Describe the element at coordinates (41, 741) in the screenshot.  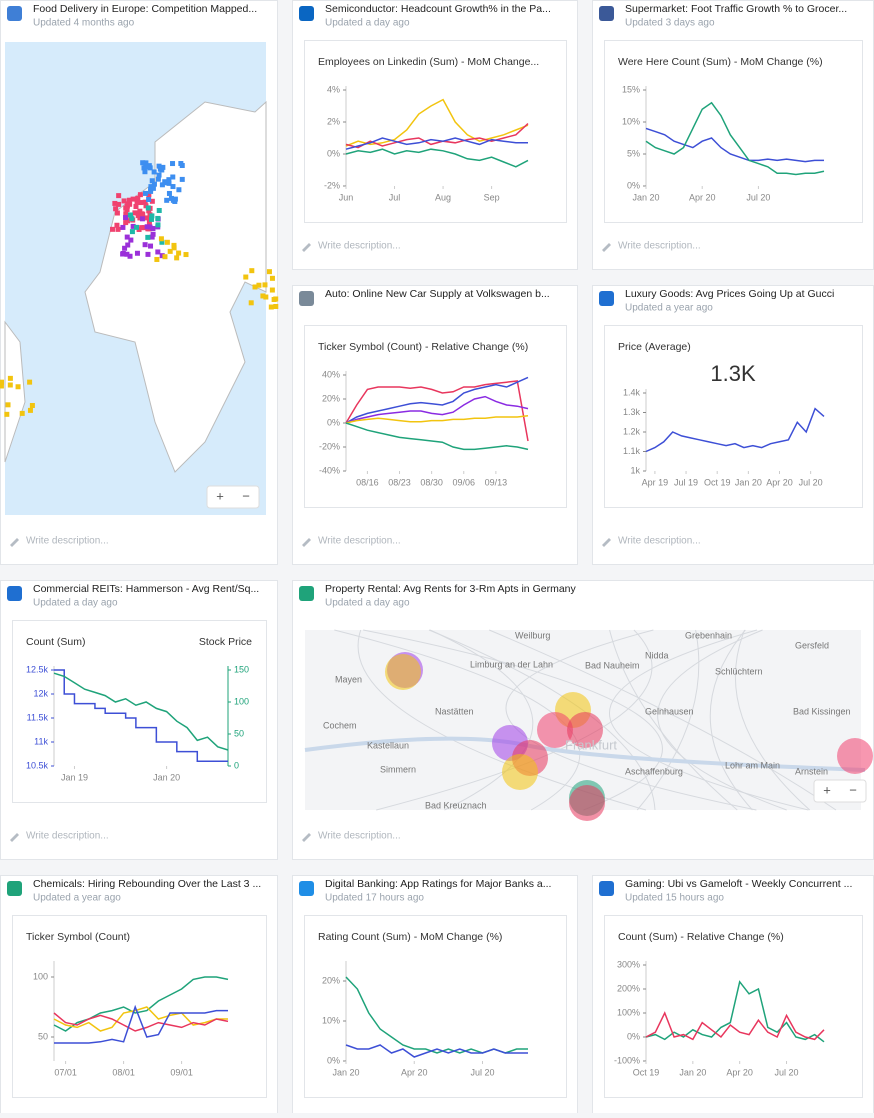
I see `y-tick-label: 11k` at that location.